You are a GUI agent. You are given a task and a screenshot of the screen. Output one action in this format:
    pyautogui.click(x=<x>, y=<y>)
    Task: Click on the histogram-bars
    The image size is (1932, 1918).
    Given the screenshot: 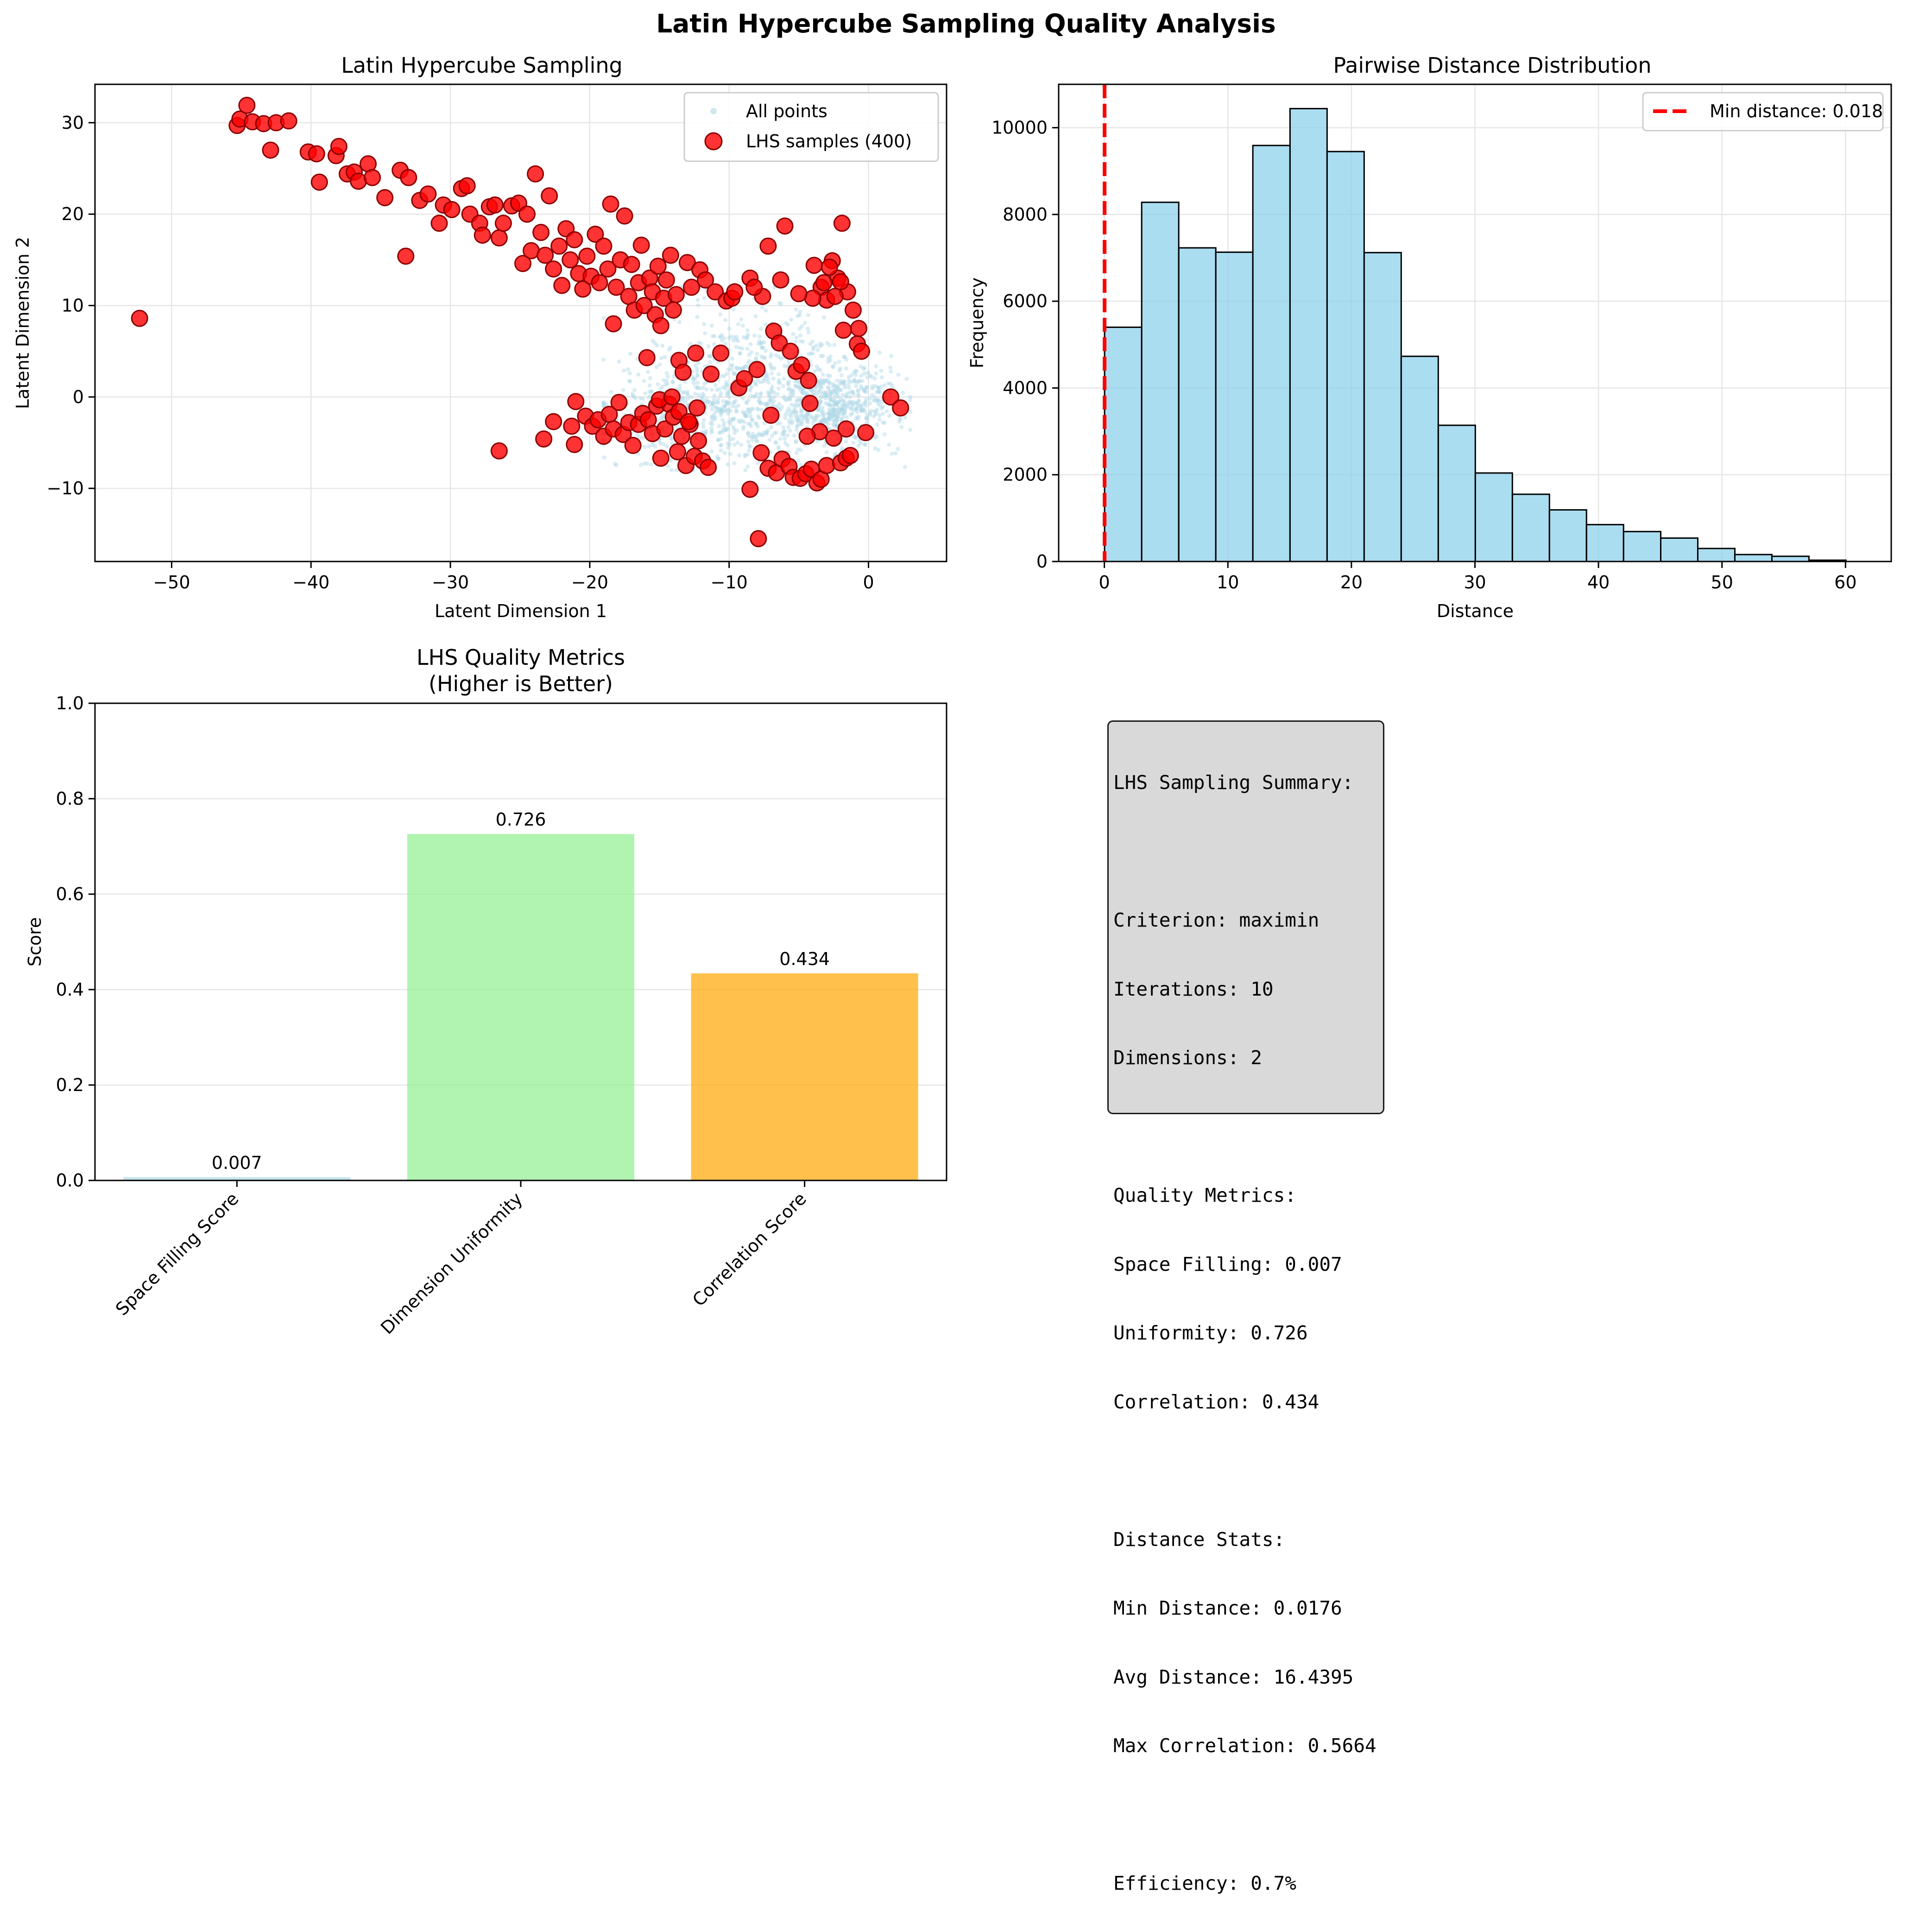 What is the action you would take?
    pyautogui.click(x=1475, y=334)
    